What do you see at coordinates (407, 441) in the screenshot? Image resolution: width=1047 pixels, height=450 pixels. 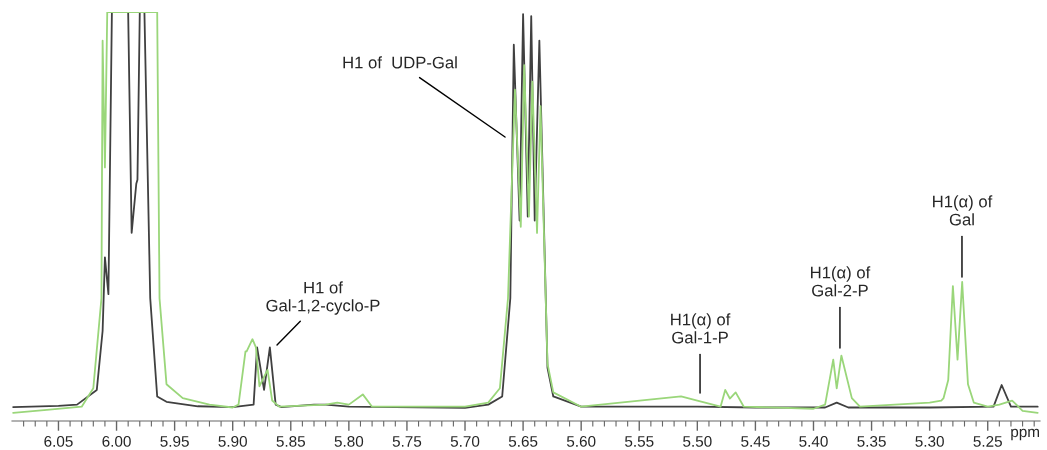 I see `x-tick-label: 5.75` at bounding box center [407, 441].